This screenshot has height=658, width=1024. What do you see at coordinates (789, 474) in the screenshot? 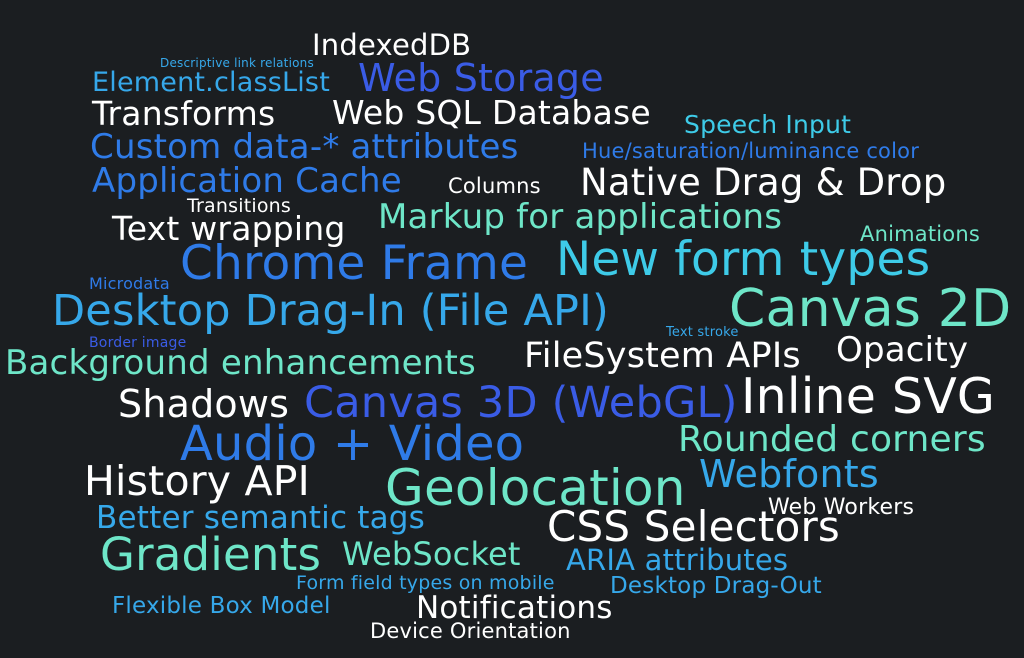
I see `word-webfonts: Webfonts` at bounding box center [789, 474].